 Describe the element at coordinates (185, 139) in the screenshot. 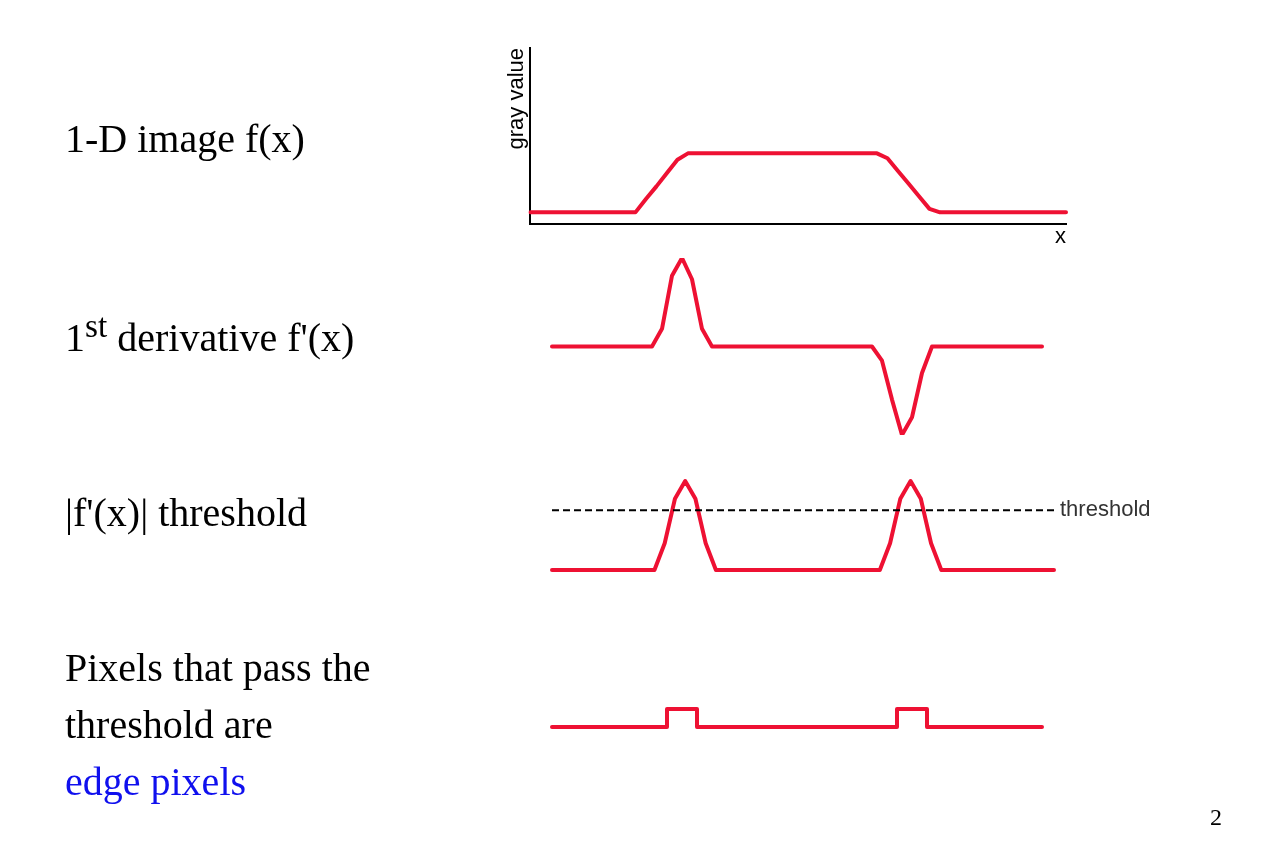

I see `text: 1-D image f(x)` at that location.